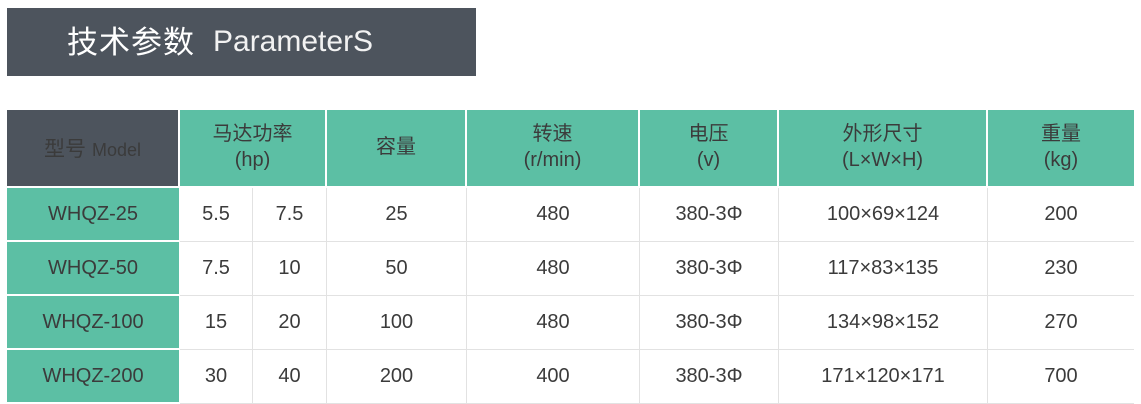  I want to click on column-header-speed-line2: (r/min), so click(552, 160).